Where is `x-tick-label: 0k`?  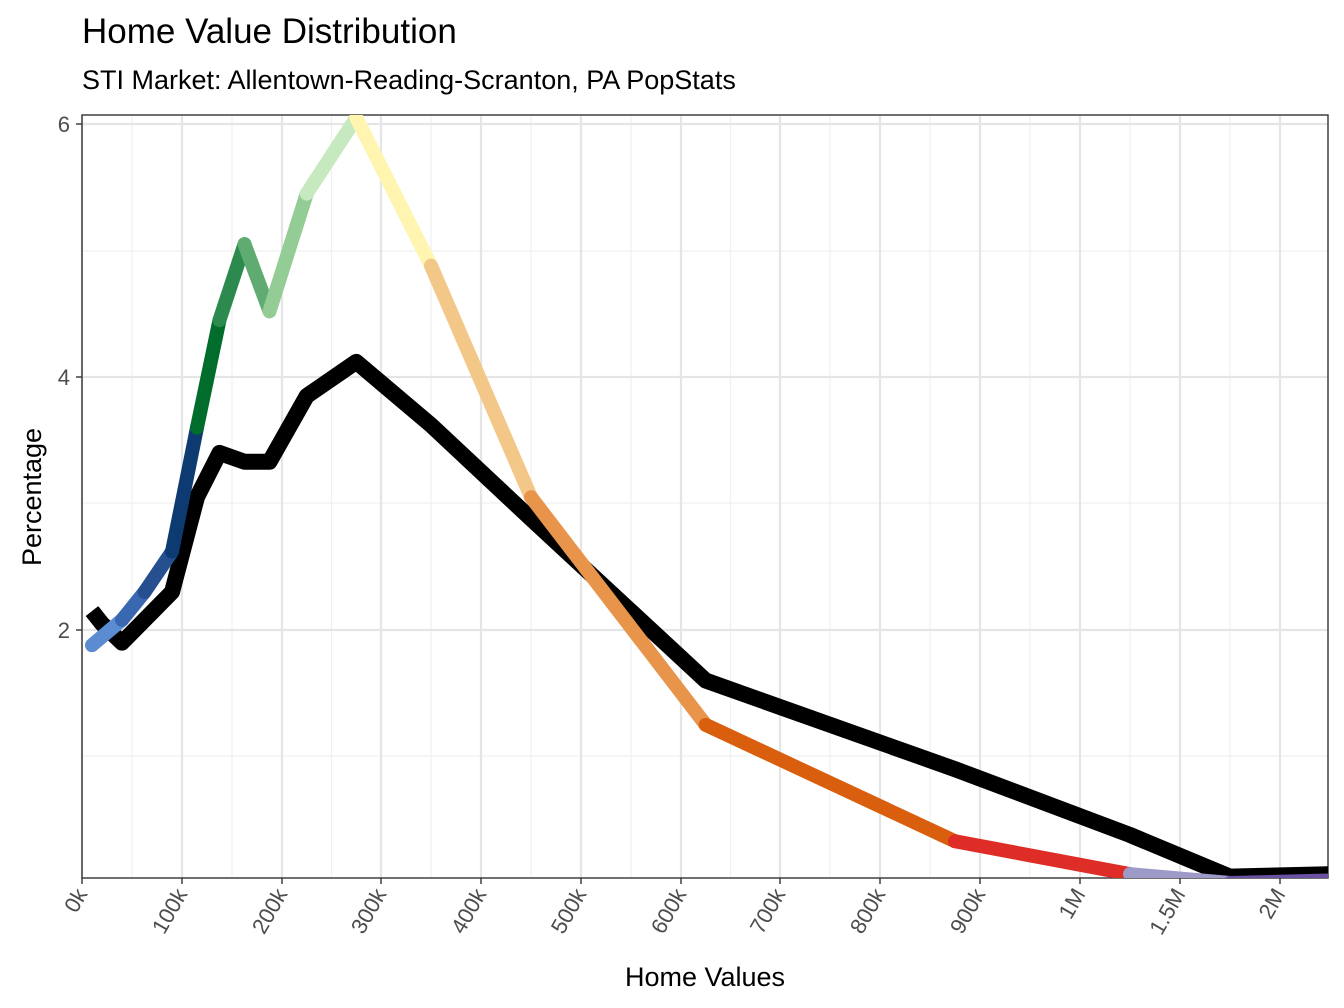
x-tick-label: 0k is located at coordinates (76, 899).